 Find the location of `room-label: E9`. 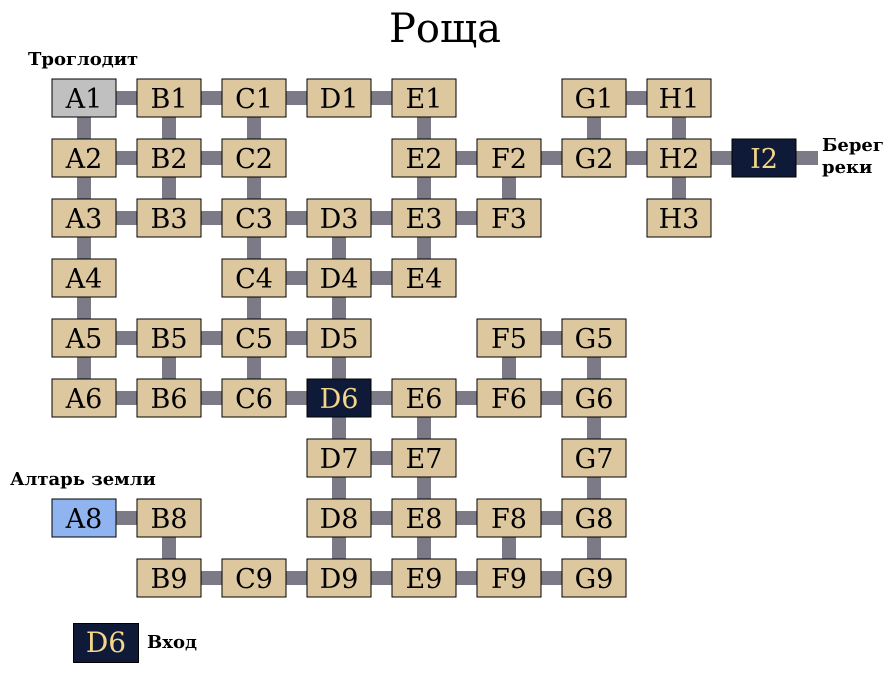

room-label: E9 is located at coordinates (424, 579).